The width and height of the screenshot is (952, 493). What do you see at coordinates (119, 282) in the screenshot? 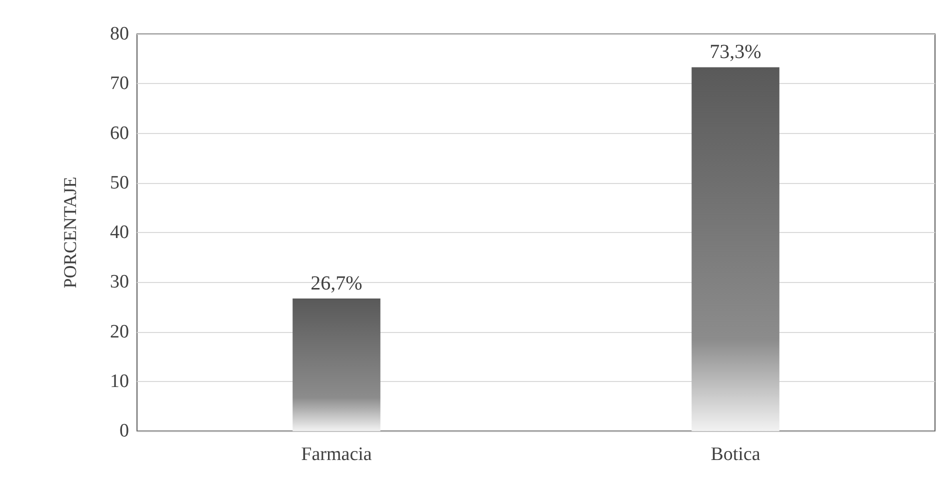
I see `y-tick-label: 30` at bounding box center [119, 282].